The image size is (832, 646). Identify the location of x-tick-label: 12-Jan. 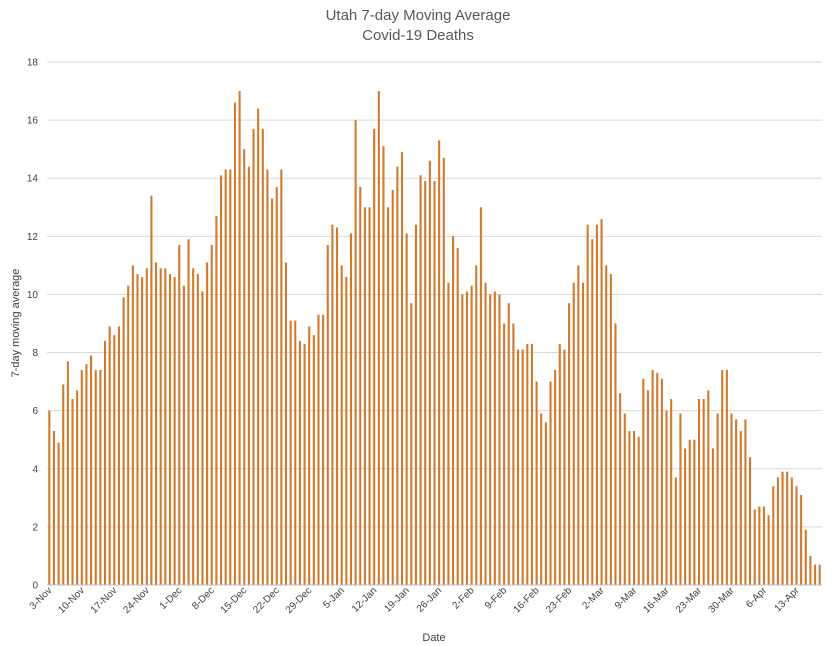
(364, 599).